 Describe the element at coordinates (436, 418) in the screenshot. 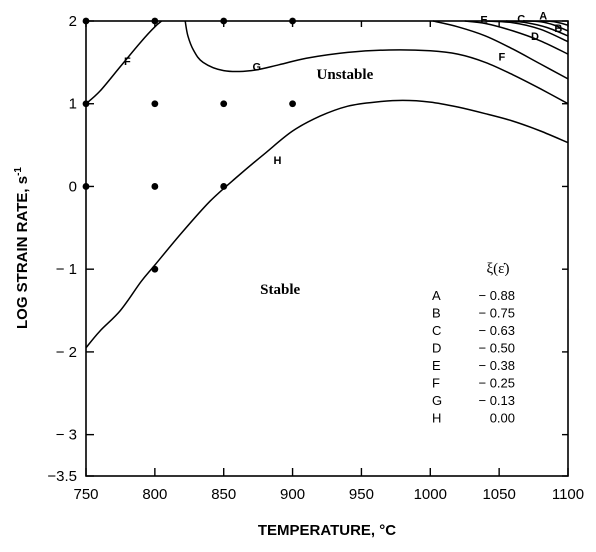

I see `legend-key: H` at that location.